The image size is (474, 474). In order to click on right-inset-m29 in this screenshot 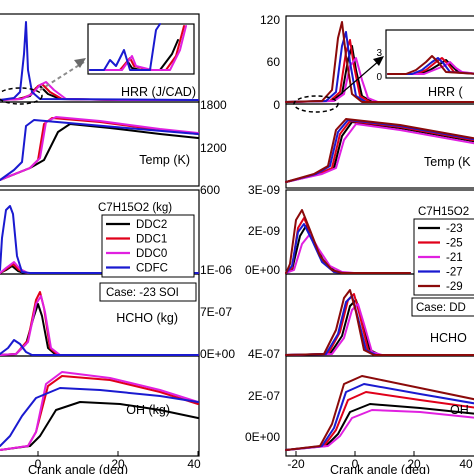, I will do `click(430, 65)`.